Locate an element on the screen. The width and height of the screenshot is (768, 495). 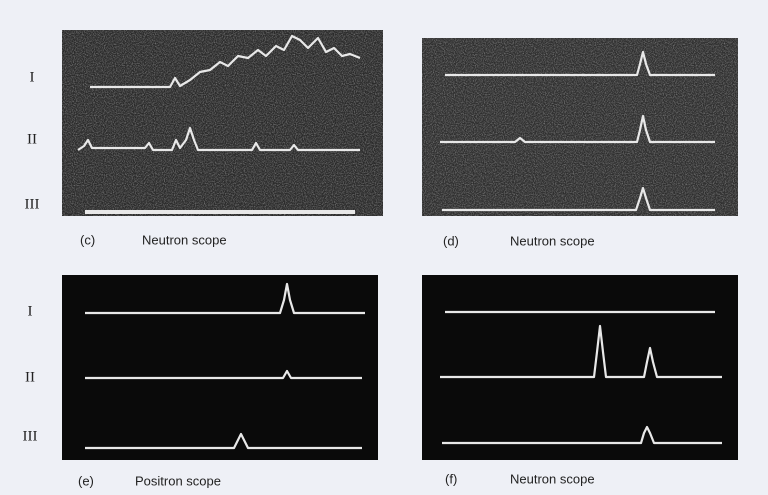
panel-label: (c) is located at coordinates (87, 239).